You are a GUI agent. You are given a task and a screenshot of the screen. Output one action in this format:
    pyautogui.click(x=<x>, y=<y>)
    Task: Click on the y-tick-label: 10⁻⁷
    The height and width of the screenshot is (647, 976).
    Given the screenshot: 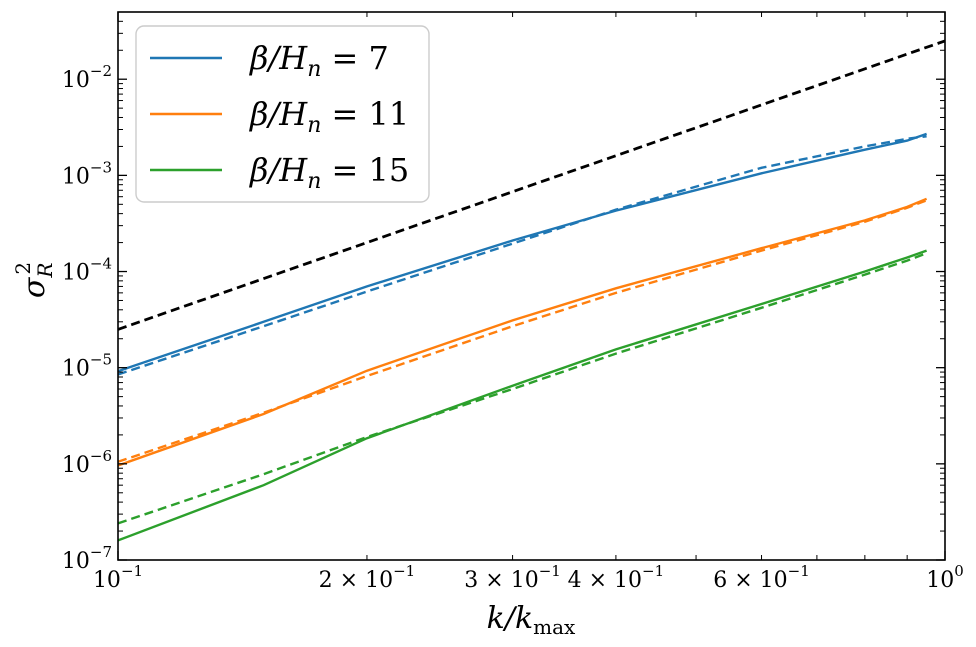 What is the action you would take?
    pyautogui.click(x=87, y=558)
    